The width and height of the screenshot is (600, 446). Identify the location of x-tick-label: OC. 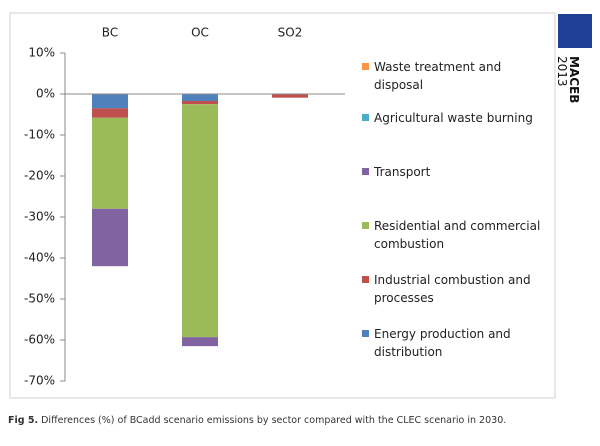
(200, 33).